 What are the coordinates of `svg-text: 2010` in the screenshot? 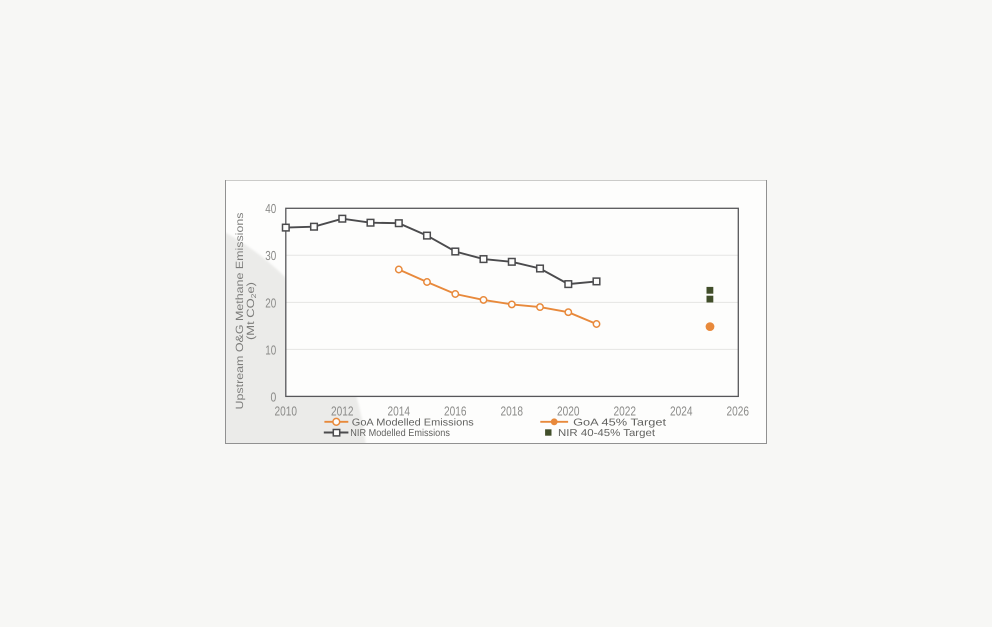 It's located at (286, 410).